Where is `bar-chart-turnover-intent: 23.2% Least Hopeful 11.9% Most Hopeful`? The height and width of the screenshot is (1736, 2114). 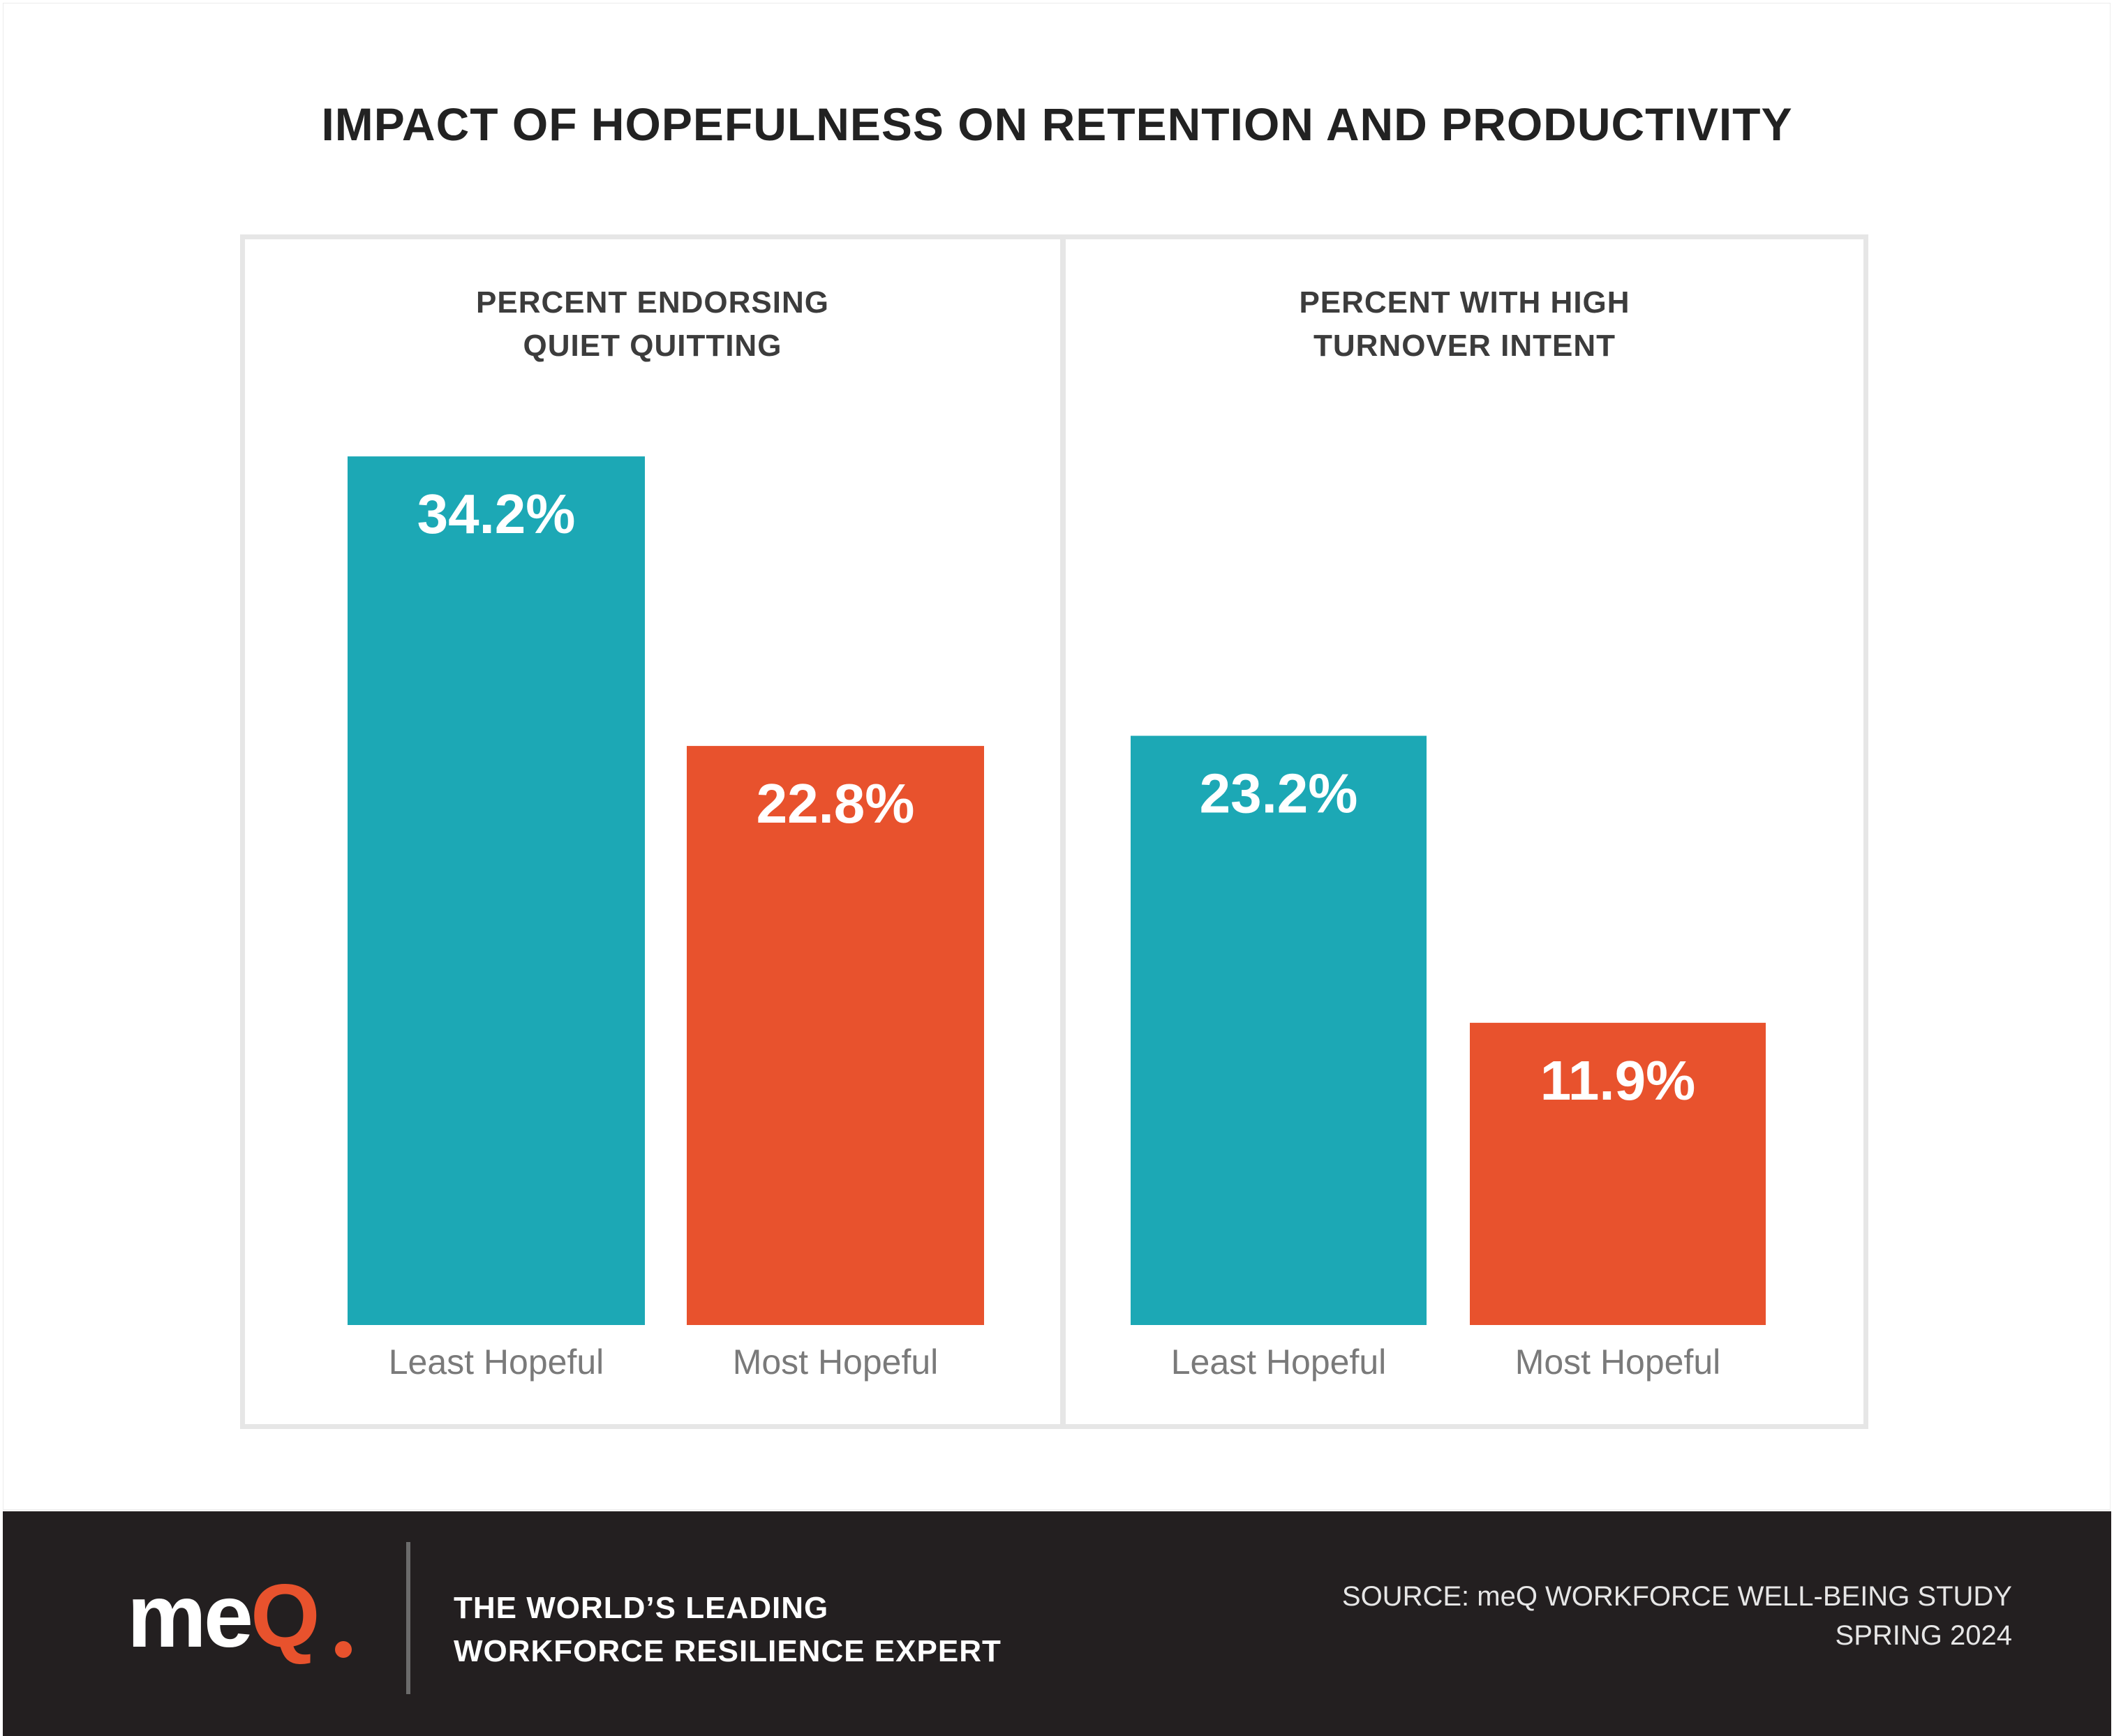
bar-chart-turnover-intent: 23.2% Least Hopeful 11.9% Most Hopeful is located at coordinates (1448, 1058).